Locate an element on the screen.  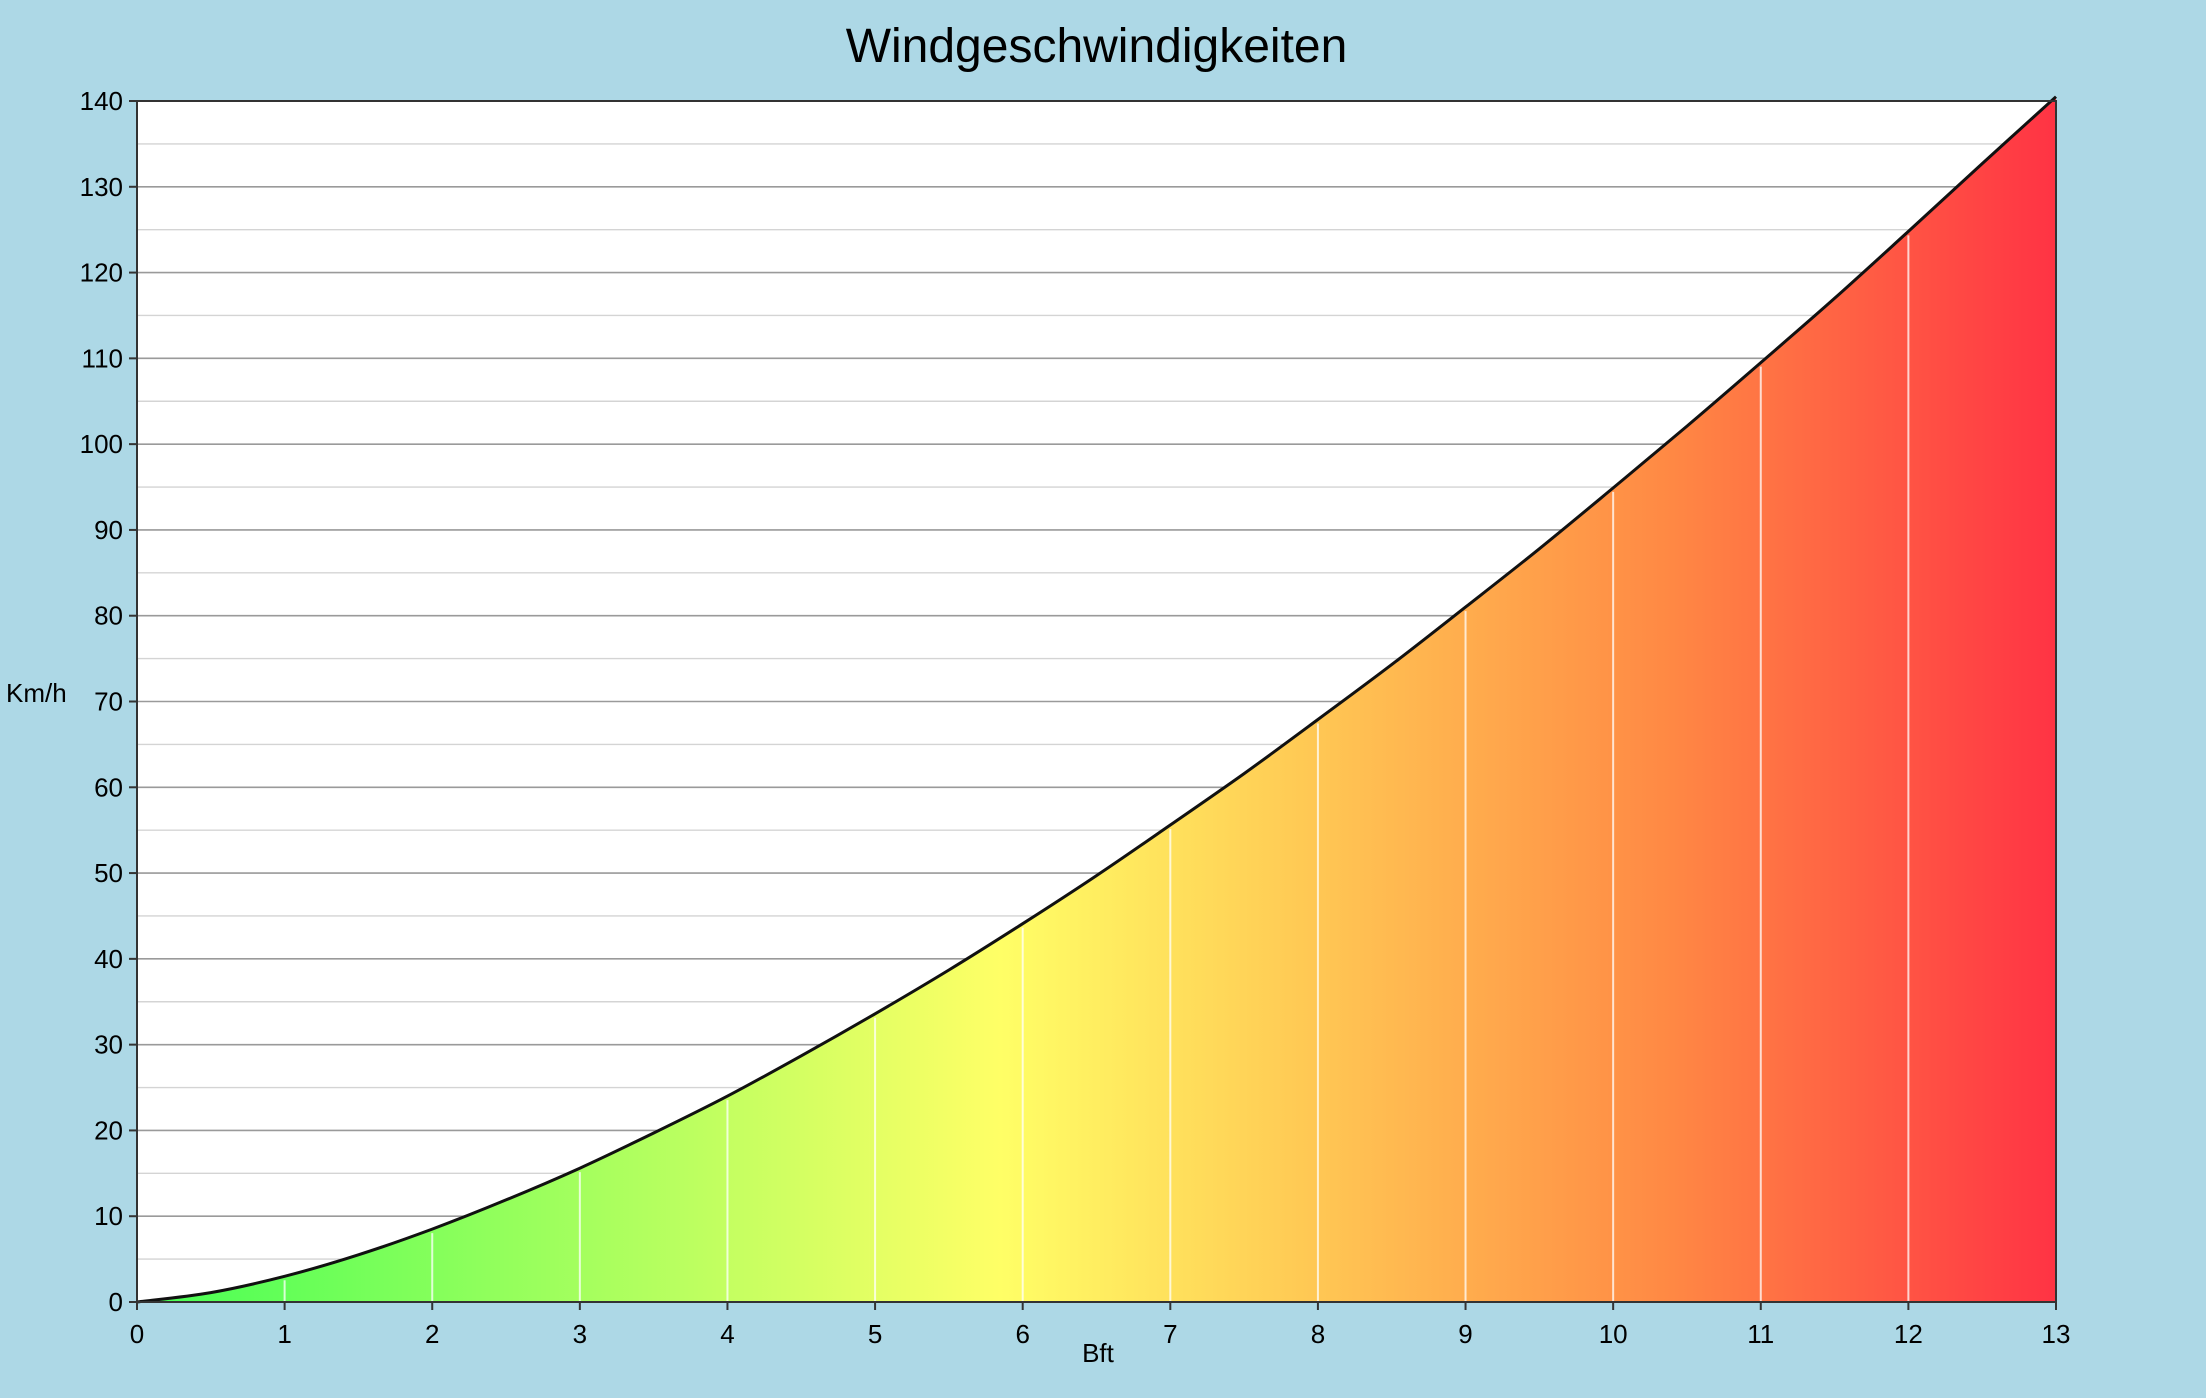
y-tick-label: 90 is located at coordinates (108, 530).